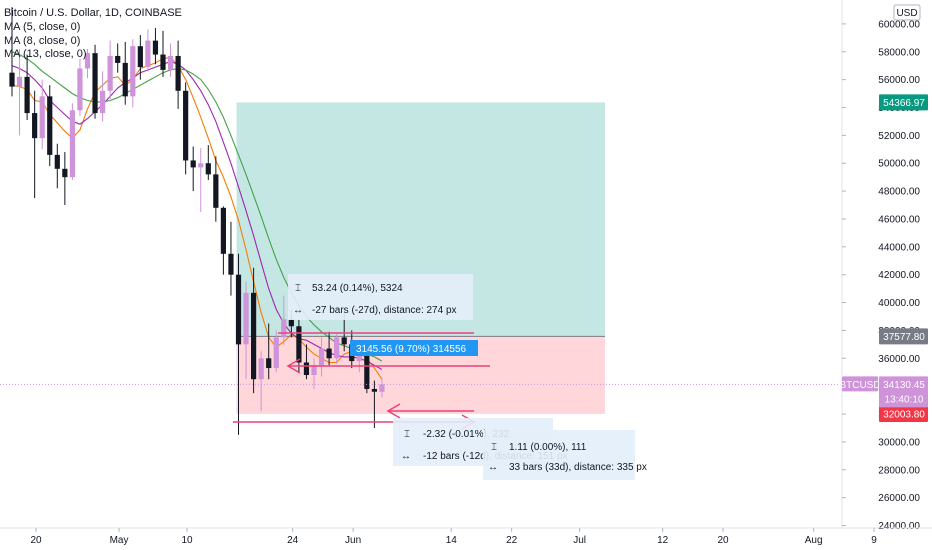  Describe the element at coordinates (187, 540) in the screenshot. I see `time-tick-label: 10` at that location.